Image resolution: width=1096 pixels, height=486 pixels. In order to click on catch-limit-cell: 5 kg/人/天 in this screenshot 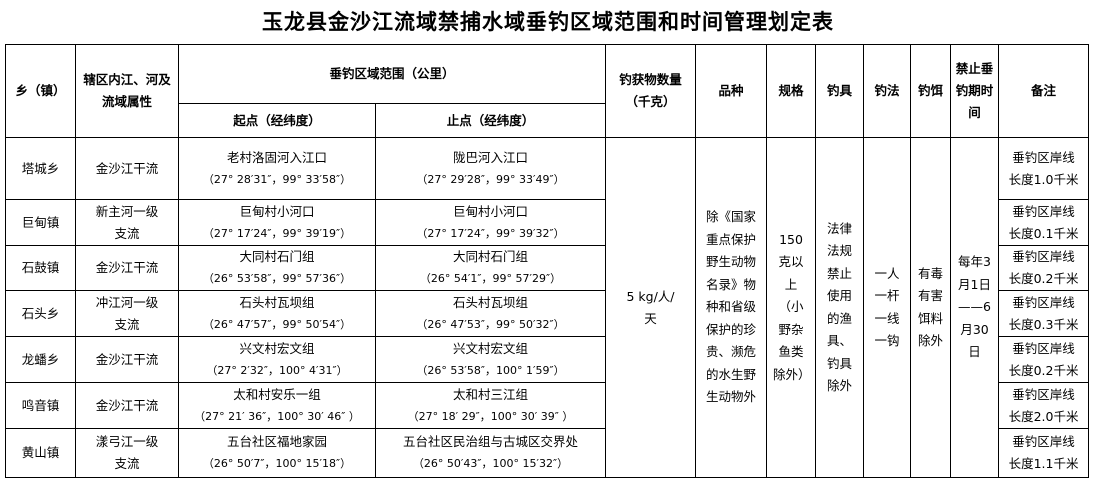, I will do `click(651, 307)`.